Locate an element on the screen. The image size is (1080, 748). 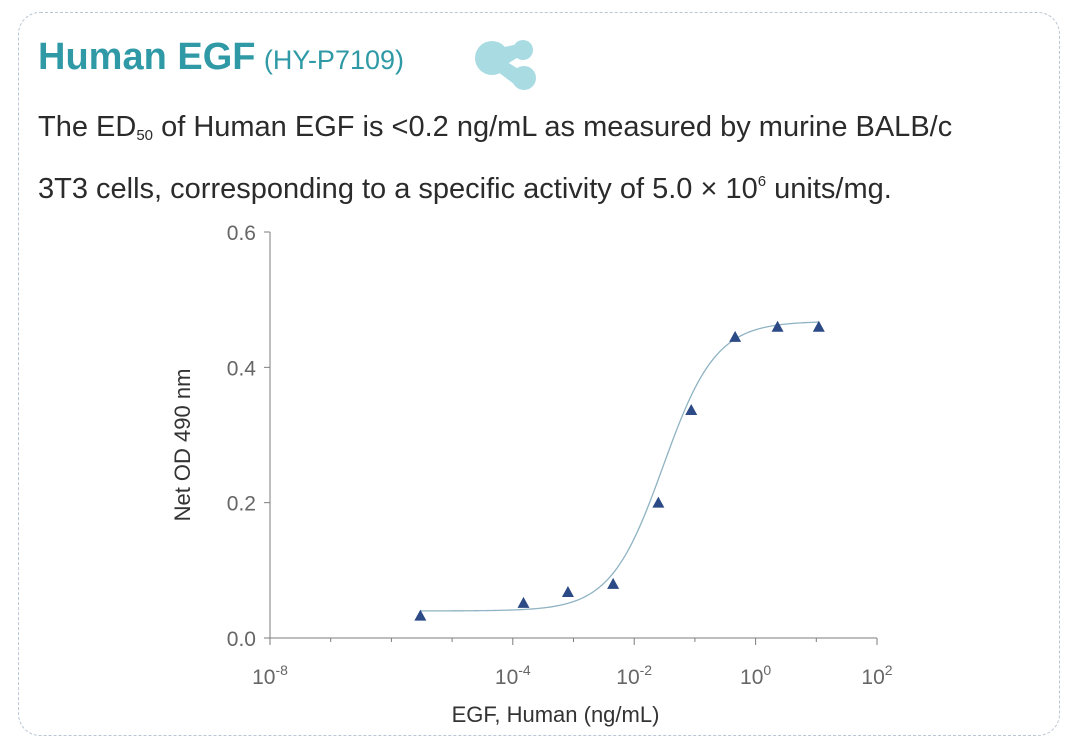
fit-curve is located at coordinates (619, 466).